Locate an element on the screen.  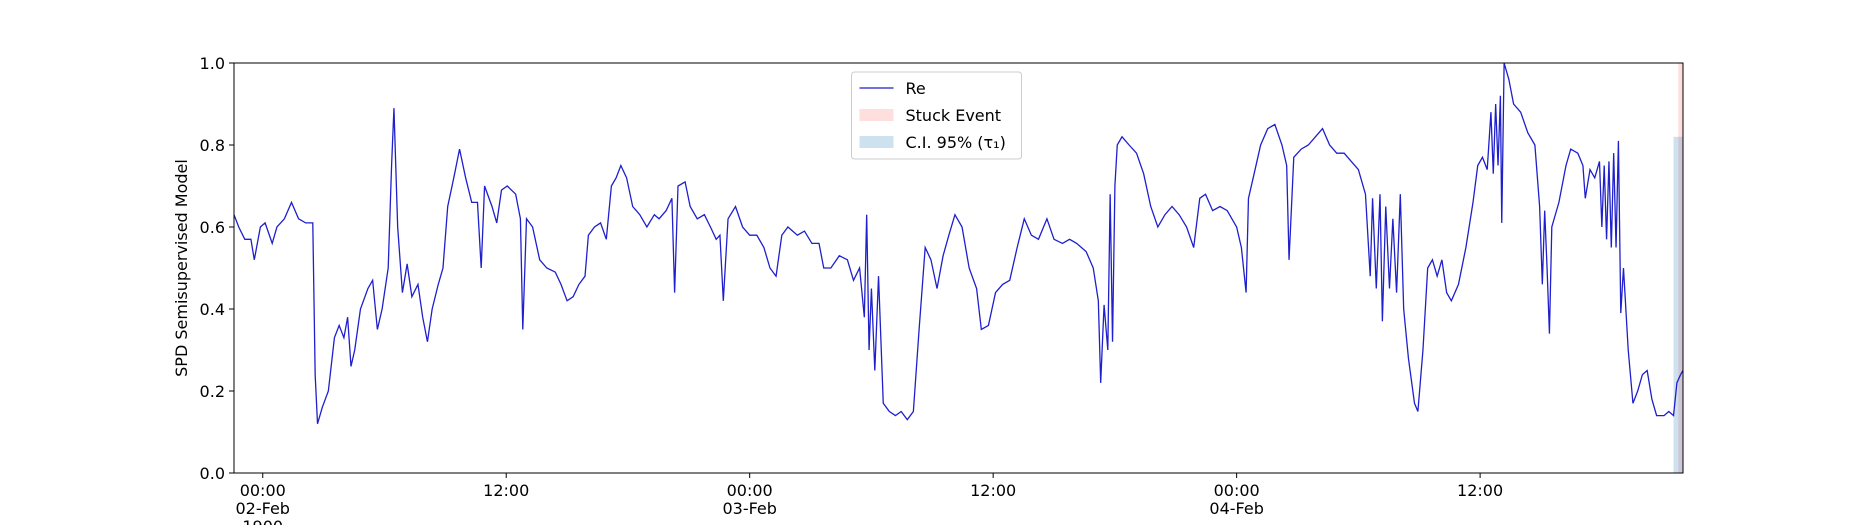
y-tick-label: 0.0 is located at coordinates (212, 473).